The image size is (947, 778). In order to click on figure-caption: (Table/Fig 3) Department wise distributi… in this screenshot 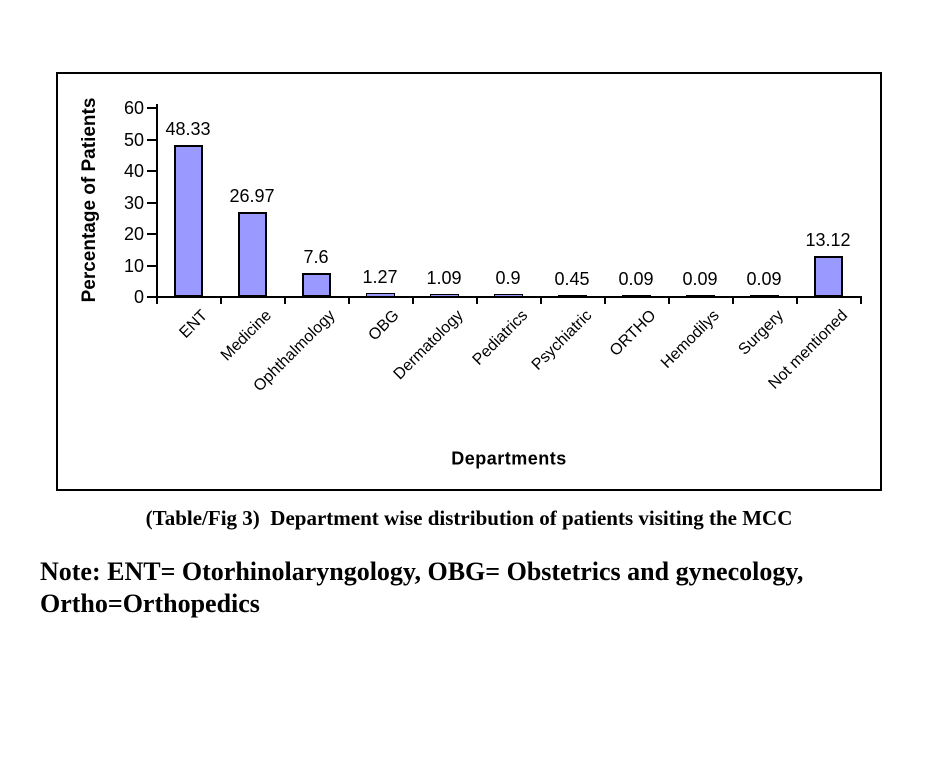, I will do `click(469, 518)`.